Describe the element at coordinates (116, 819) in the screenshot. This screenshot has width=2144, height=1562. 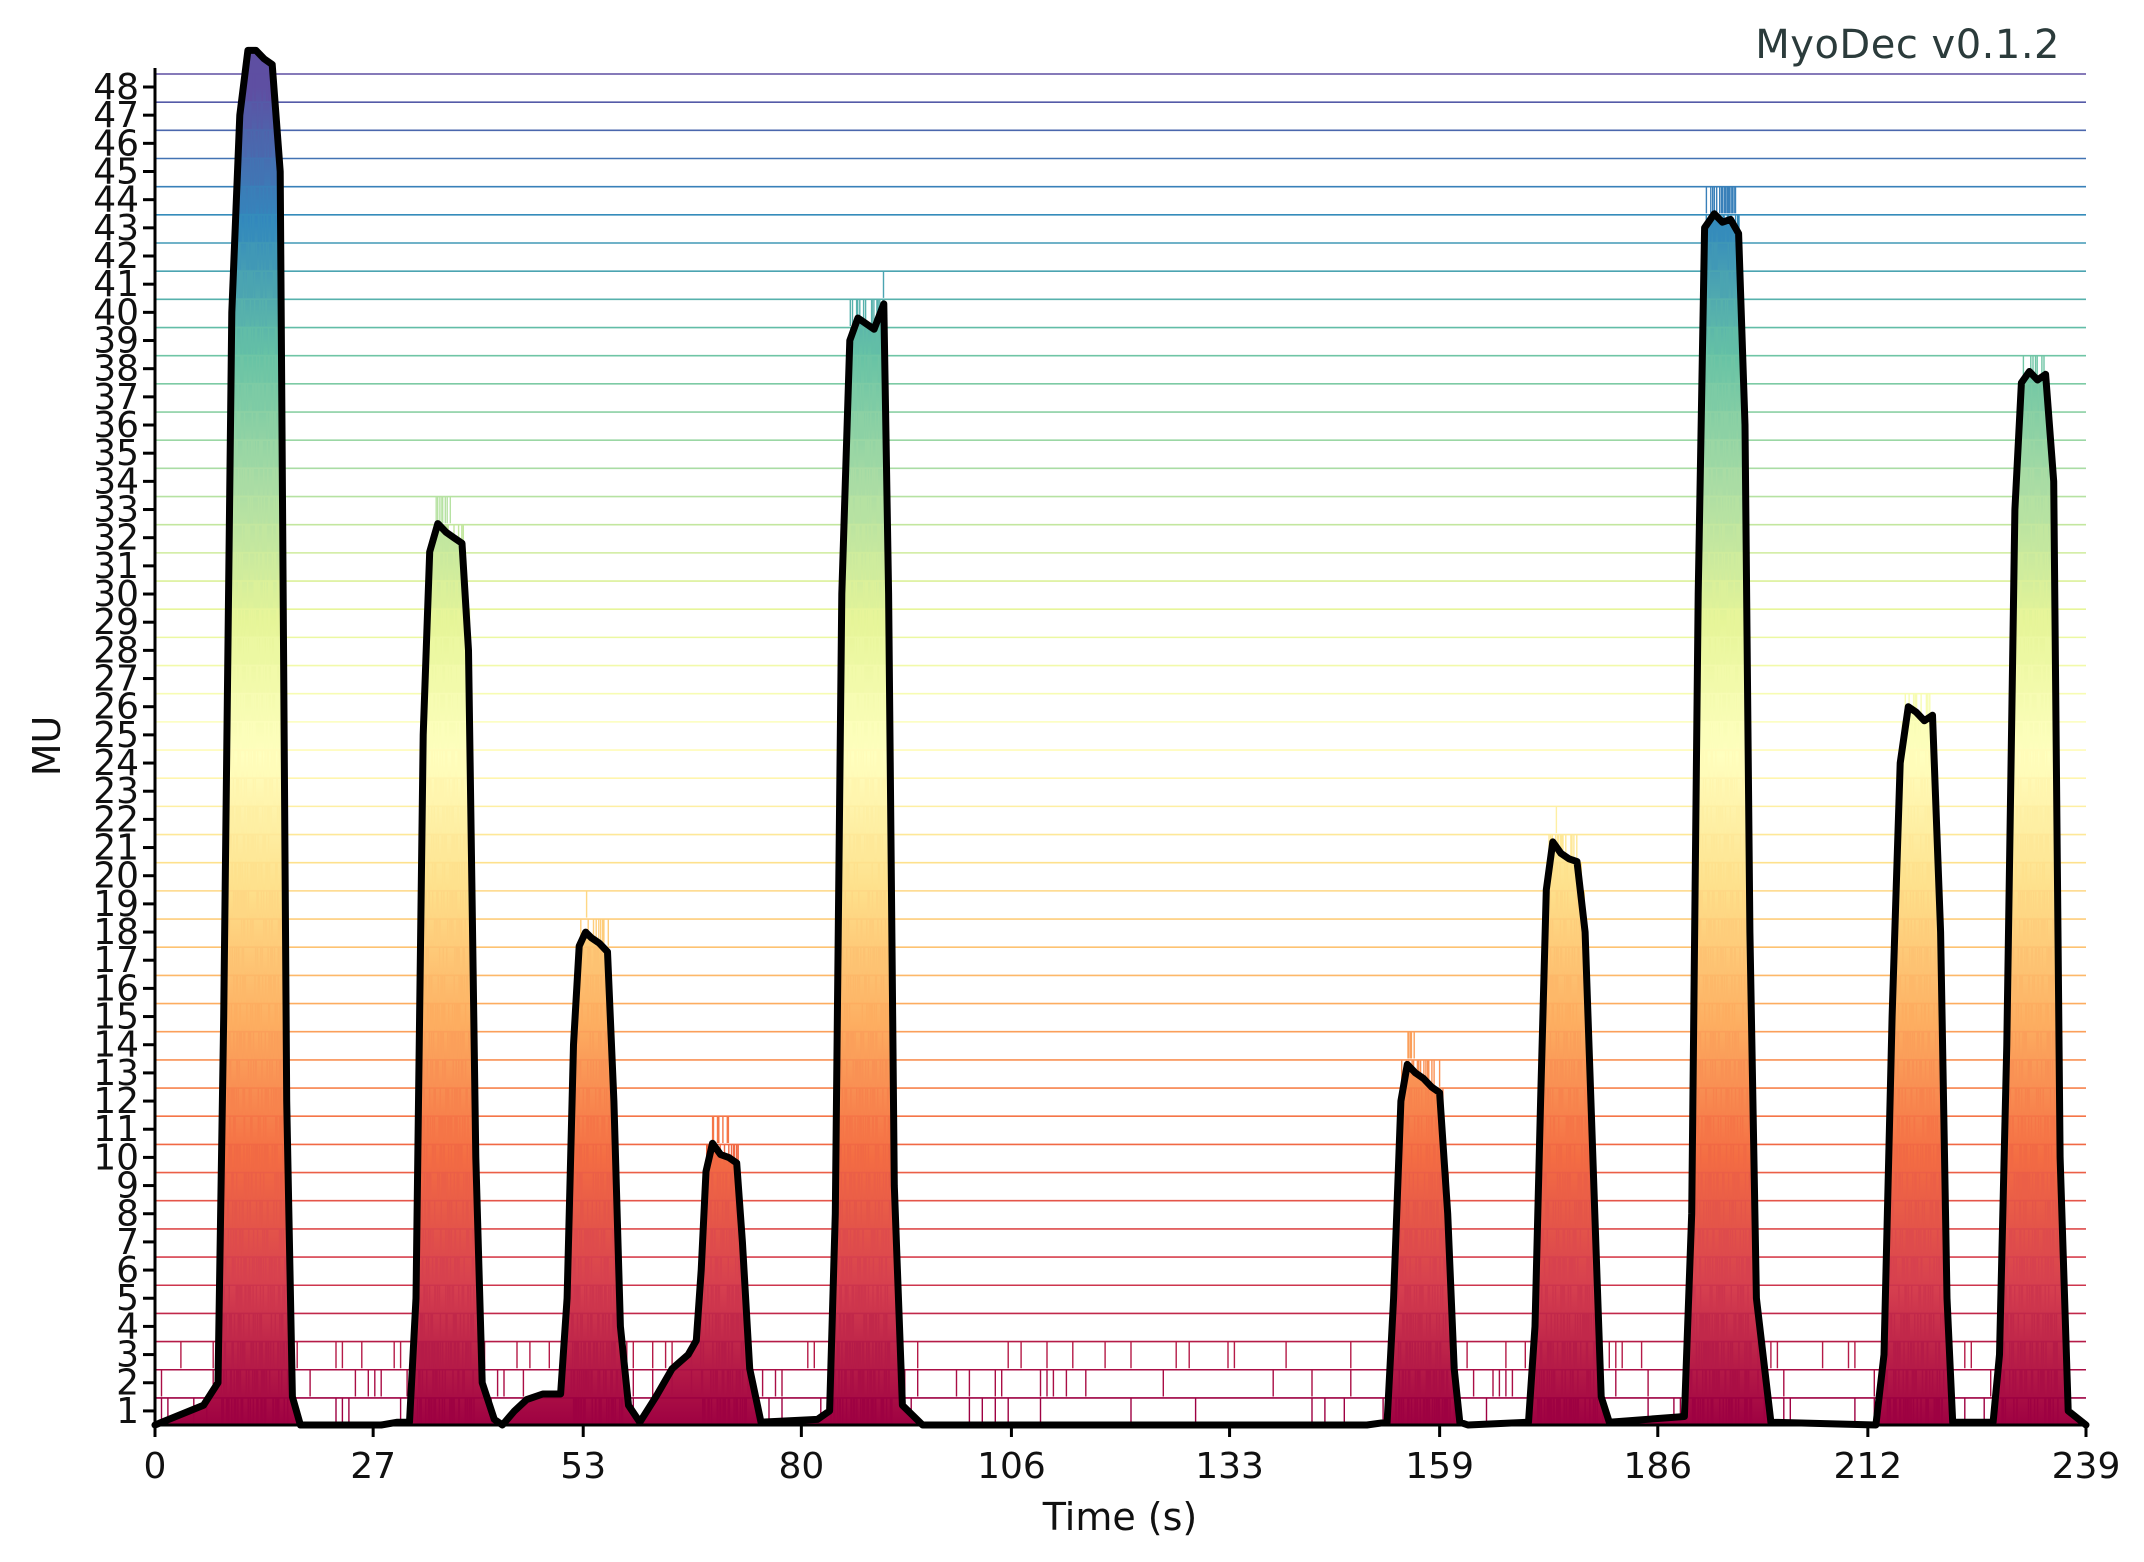
I see `y-tick-label: 22` at that location.